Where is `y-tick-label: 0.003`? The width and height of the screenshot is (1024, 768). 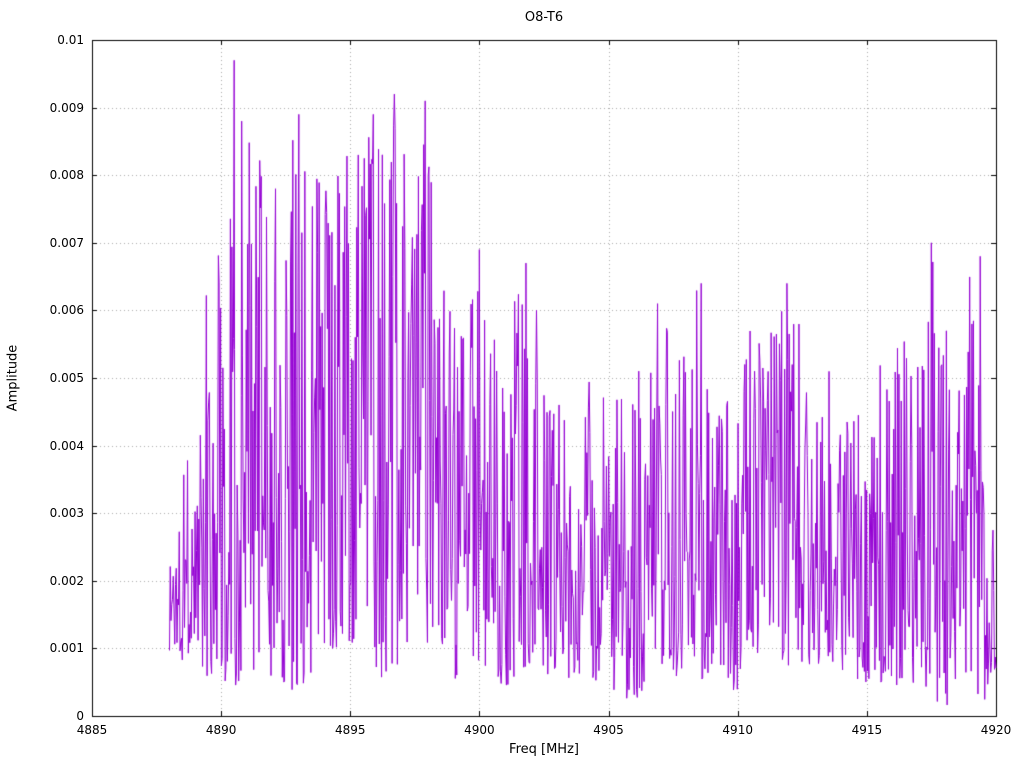
y-tick-label: 0.003 is located at coordinates (66, 513).